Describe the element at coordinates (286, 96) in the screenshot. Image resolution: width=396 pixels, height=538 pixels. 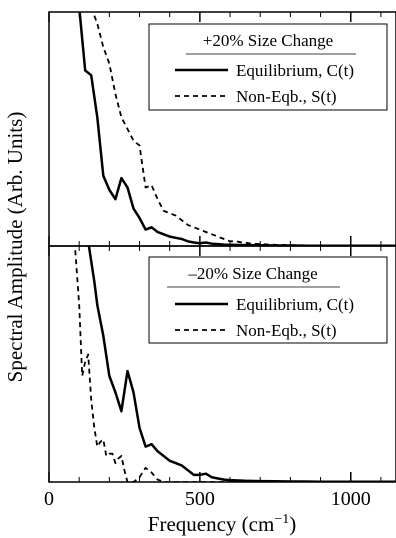
I see `top-legend-label-noneqb: Non-Eqb., S(t)` at that location.